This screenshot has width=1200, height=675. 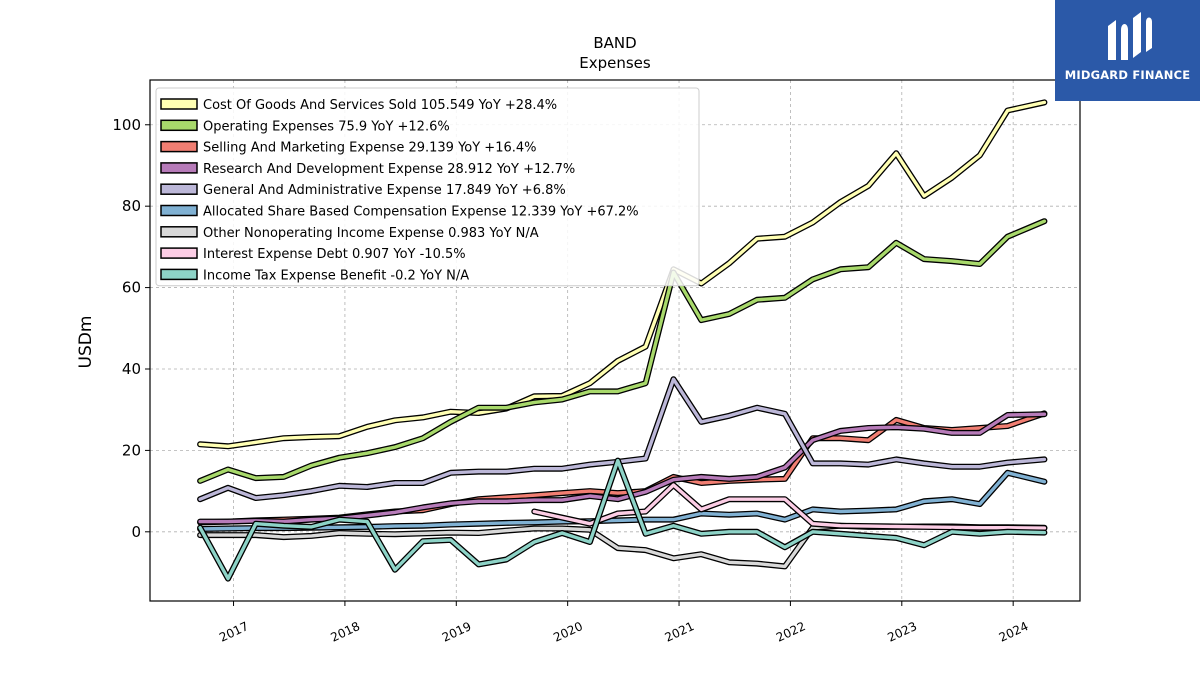 What do you see at coordinates (791, 632) in the screenshot?
I see `x-tick-label: 2022` at bounding box center [791, 632].